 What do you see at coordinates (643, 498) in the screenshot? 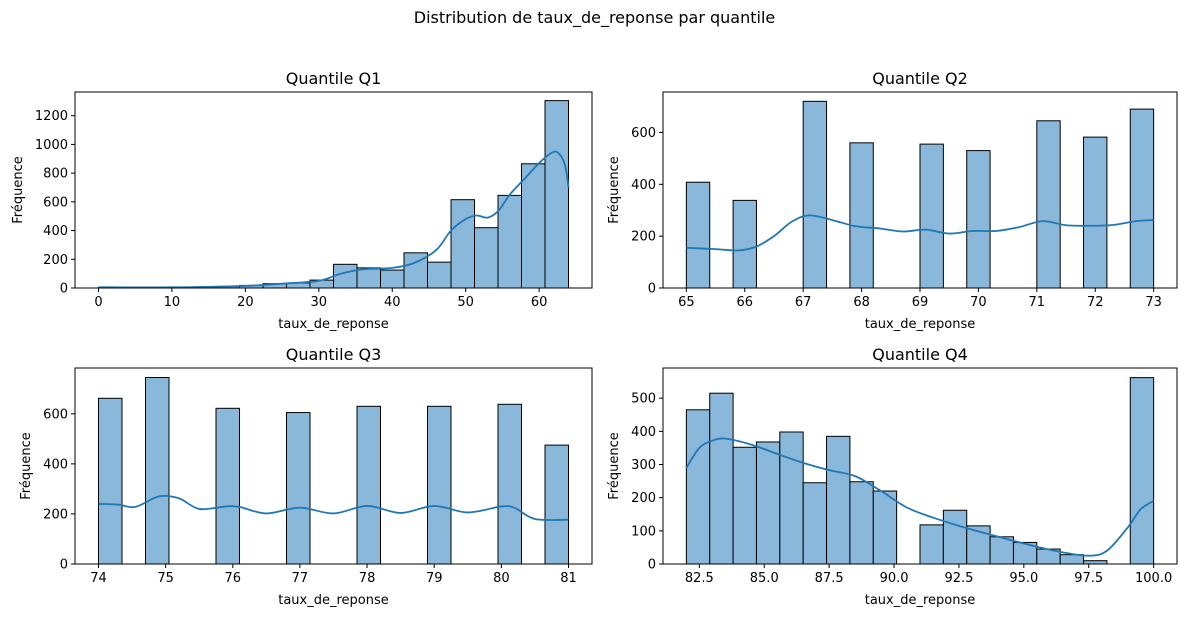
I see `q4-ytick-label: 200` at bounding box center [643, 498].